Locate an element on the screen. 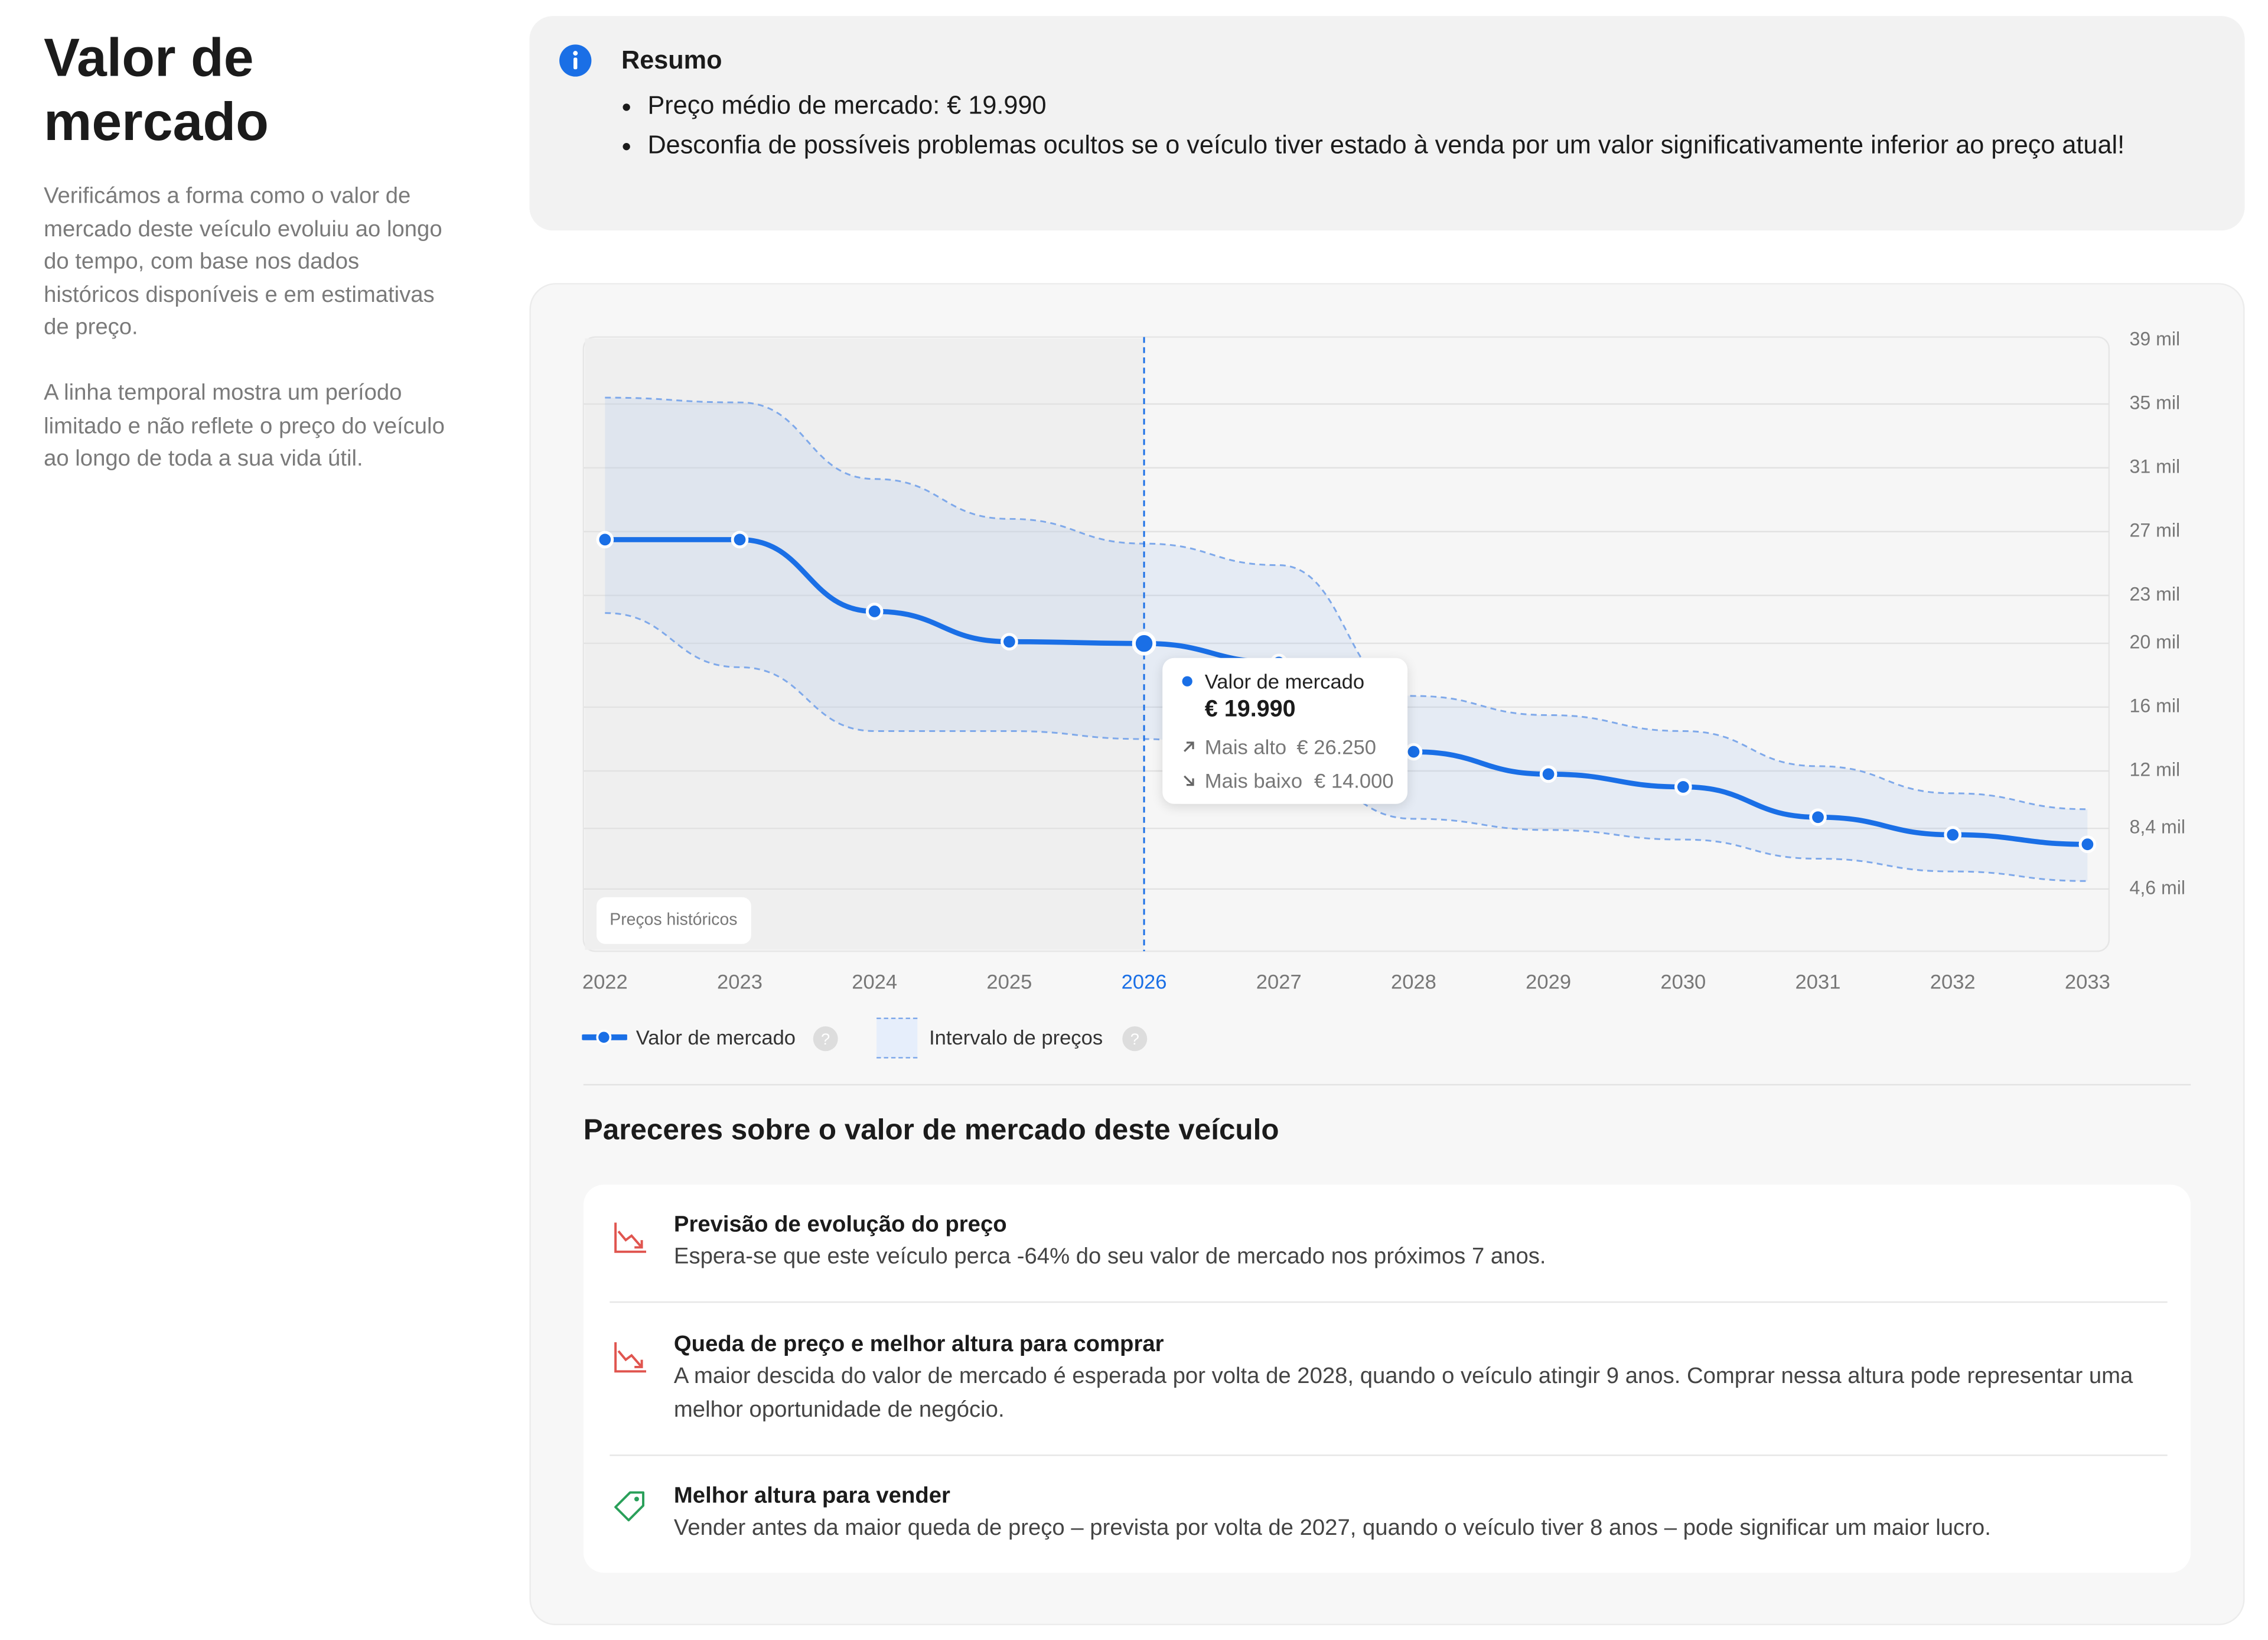 The width and height of the screenshot is (2268, 1640). insight-title: Melhor altura para vender is located at coordinates (811, 1496).